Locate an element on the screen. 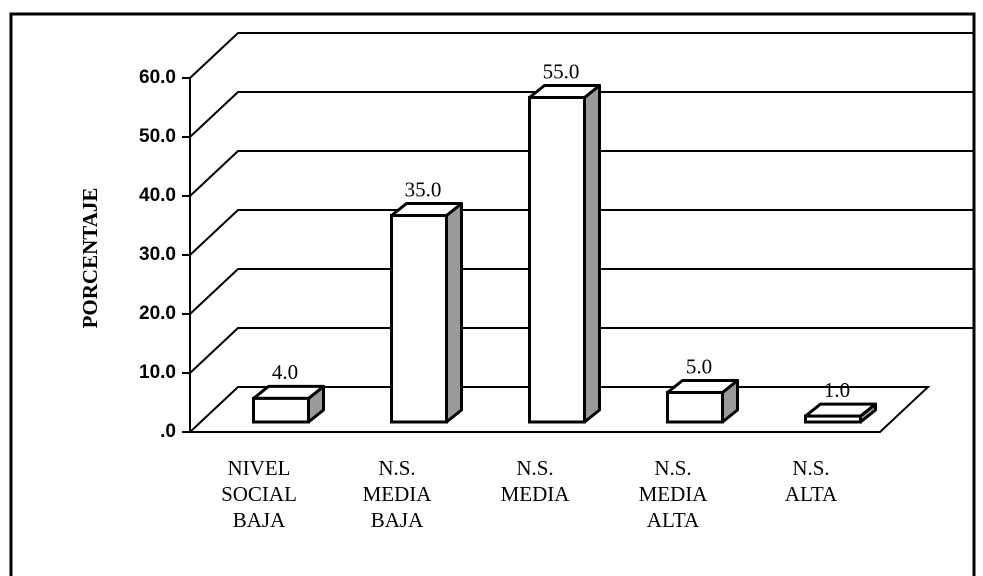  y-tick-label: 60.0 is located at coordinates (157, 77).